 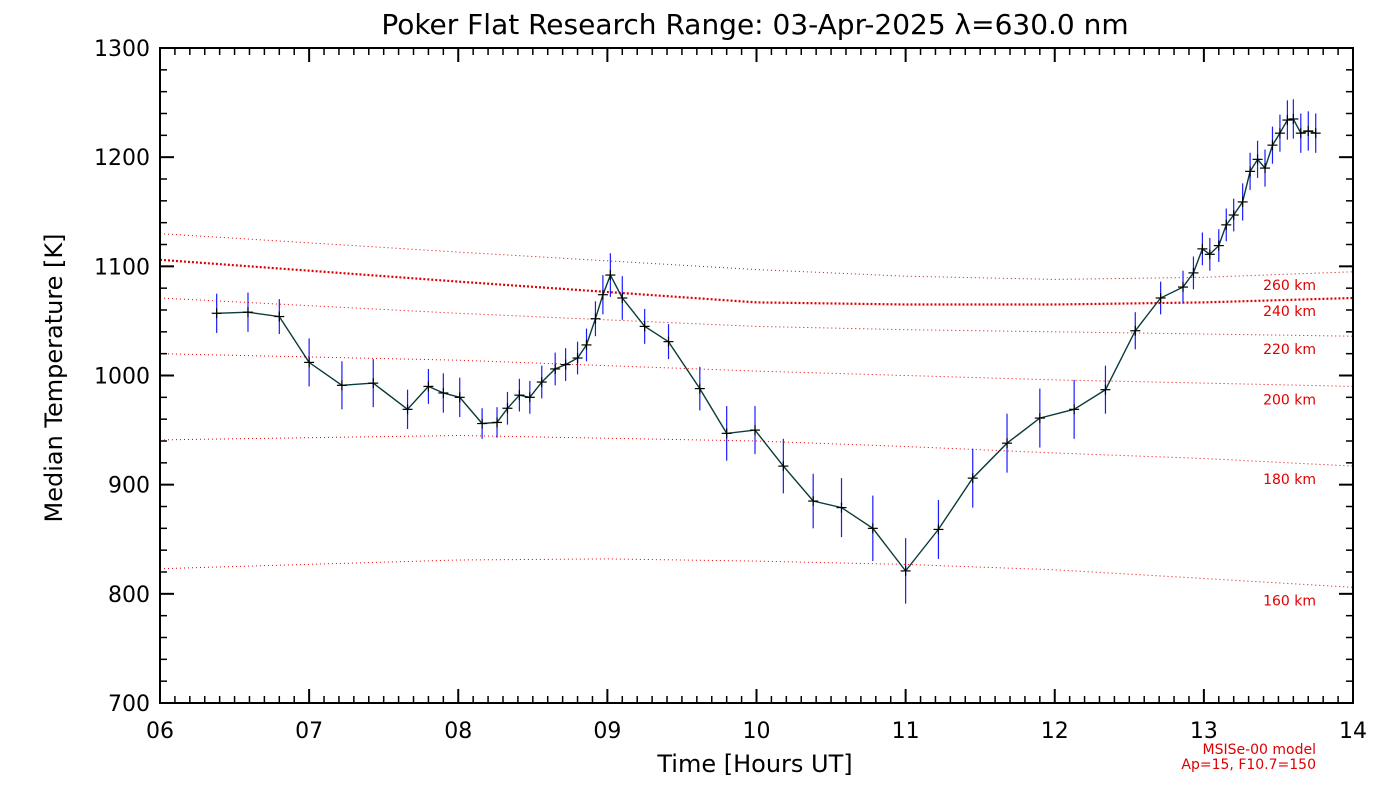 What do you see at coordinates (756, 282) in the screenshot?
I see `model-curve-240-km` at bounding box center [756, 282].